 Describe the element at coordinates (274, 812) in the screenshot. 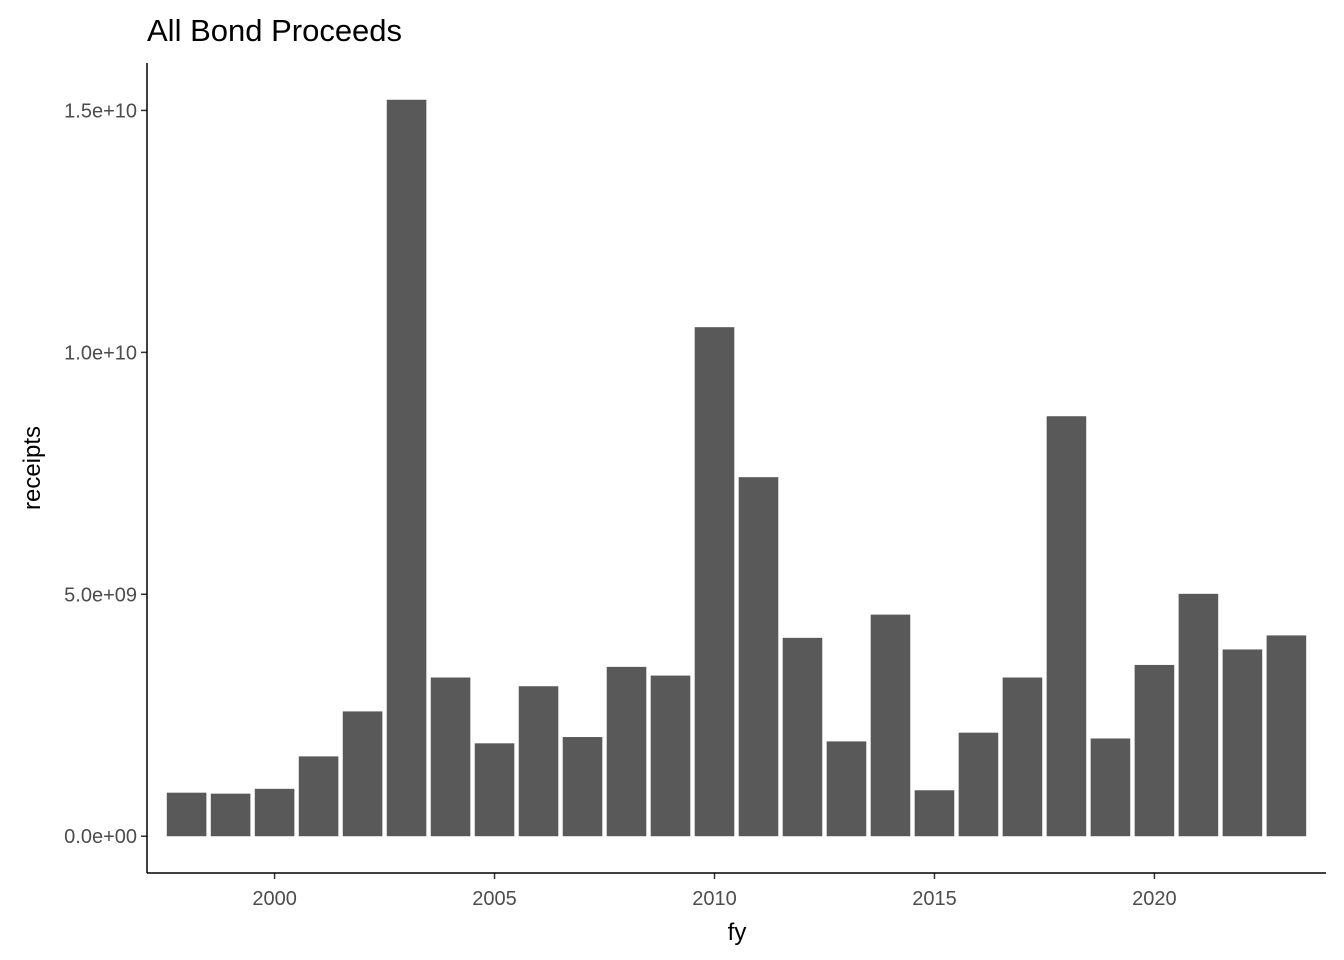

I see `bar-2000` at that location.